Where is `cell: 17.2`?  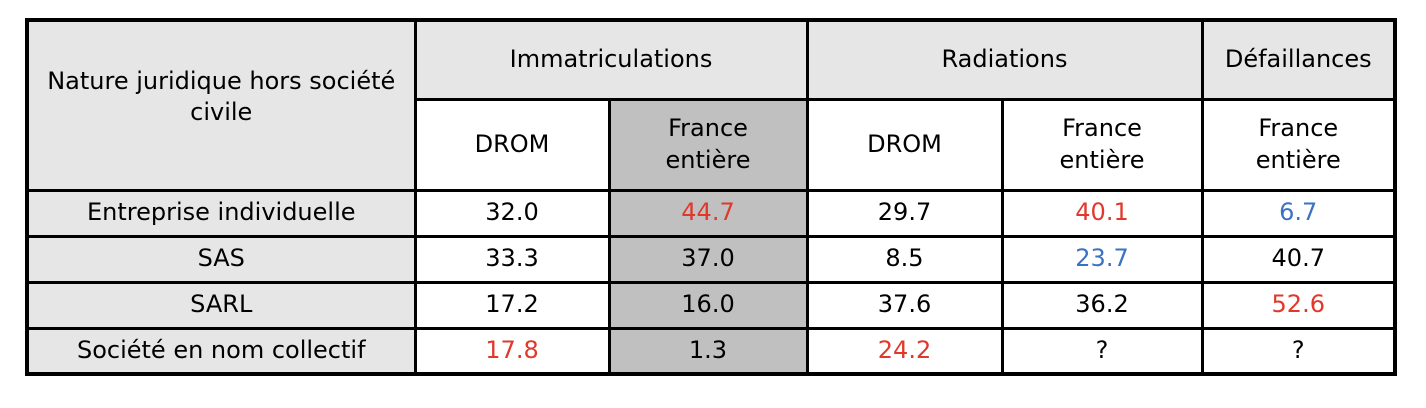 cell: 17.2 is located at coordinates (512, 305).